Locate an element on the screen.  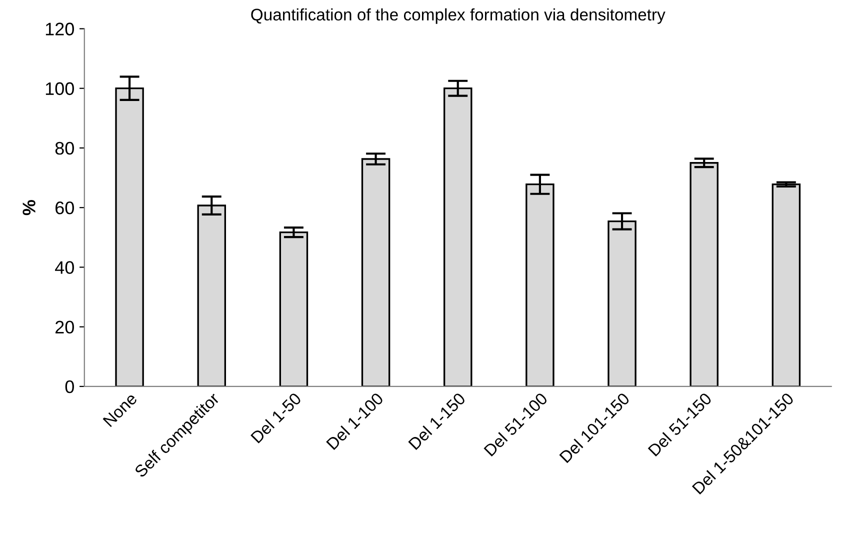
y-axis-title: % is located at coordinates (29, 208).